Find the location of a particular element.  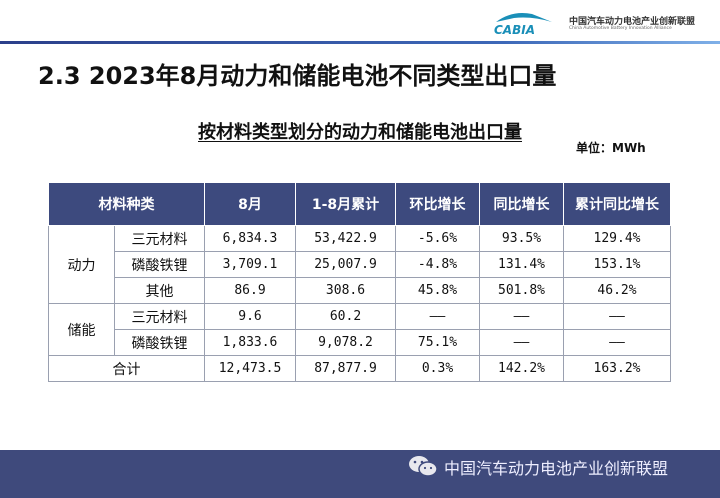

group-label: 储能 is located at coordinates (81, 329).